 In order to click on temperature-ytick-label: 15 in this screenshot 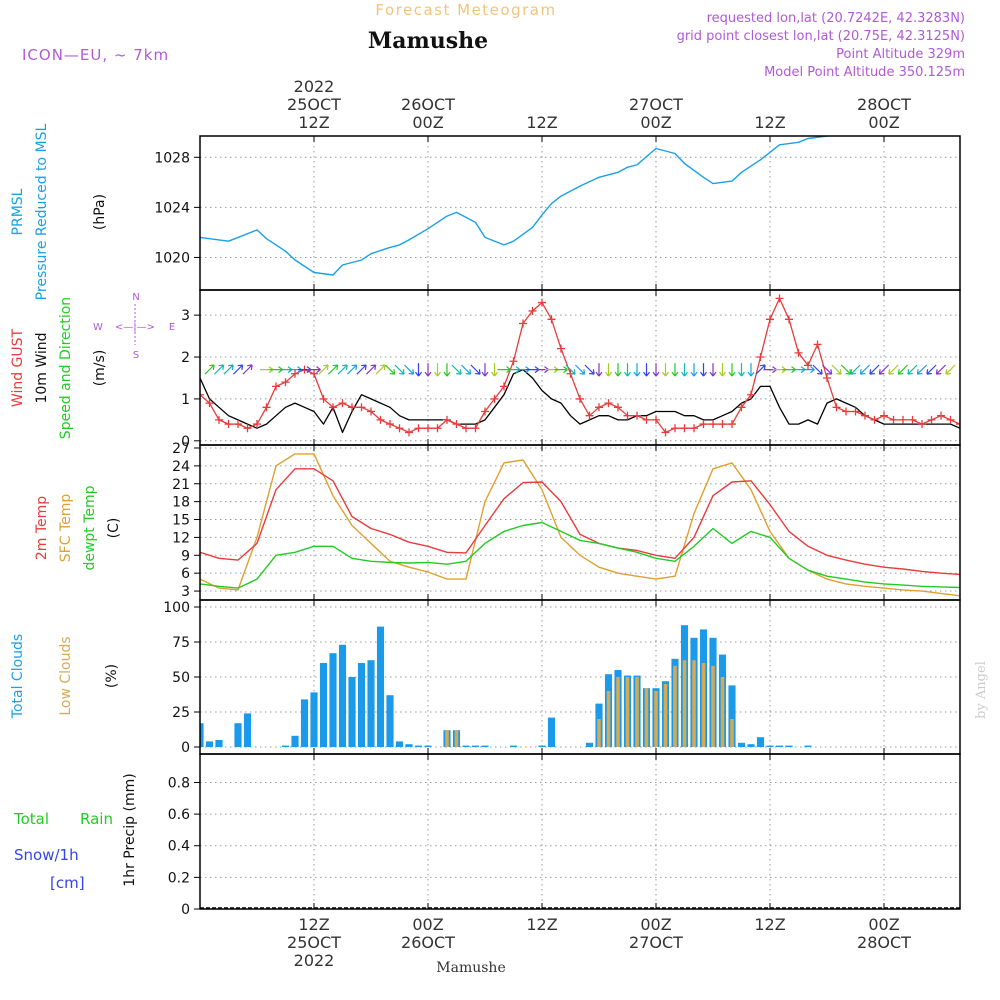, I will do `click(181, 521)`.